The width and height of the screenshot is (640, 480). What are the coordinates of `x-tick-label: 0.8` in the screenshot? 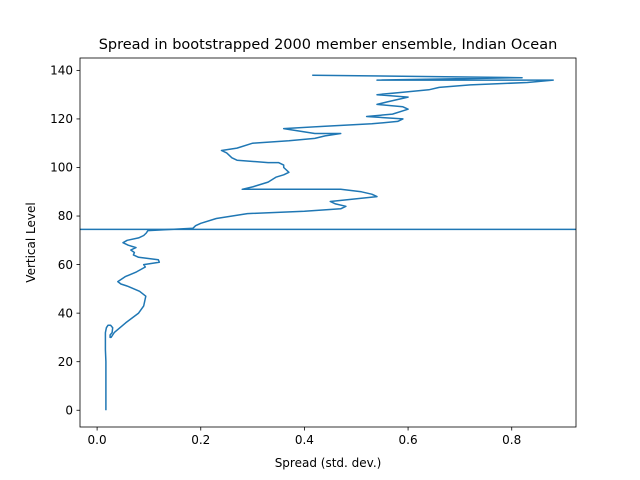 It's located at (511, 440).